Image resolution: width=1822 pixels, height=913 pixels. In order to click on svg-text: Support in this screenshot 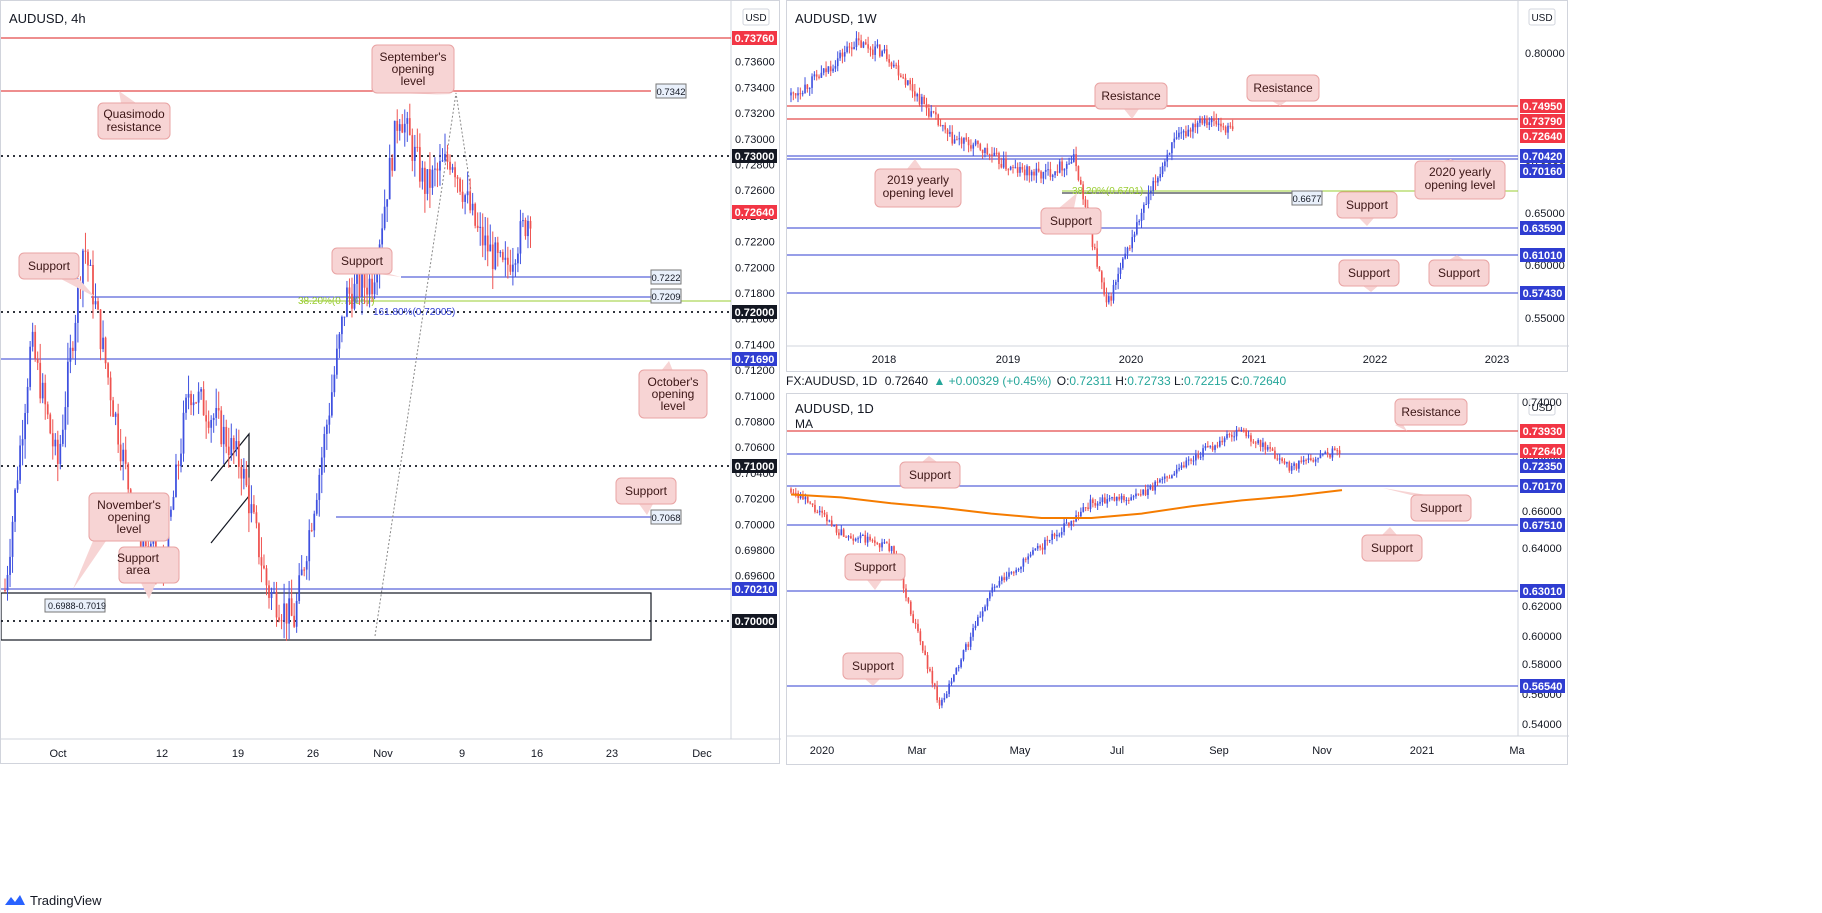, I will do `click(875, 567)`.